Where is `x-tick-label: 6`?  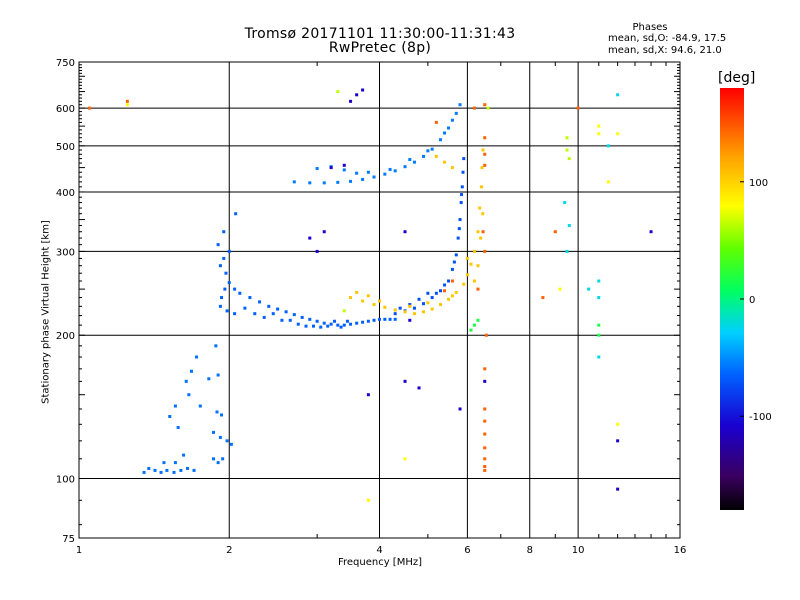 x-tick-label: 6 is located at coordinates (467, 550).